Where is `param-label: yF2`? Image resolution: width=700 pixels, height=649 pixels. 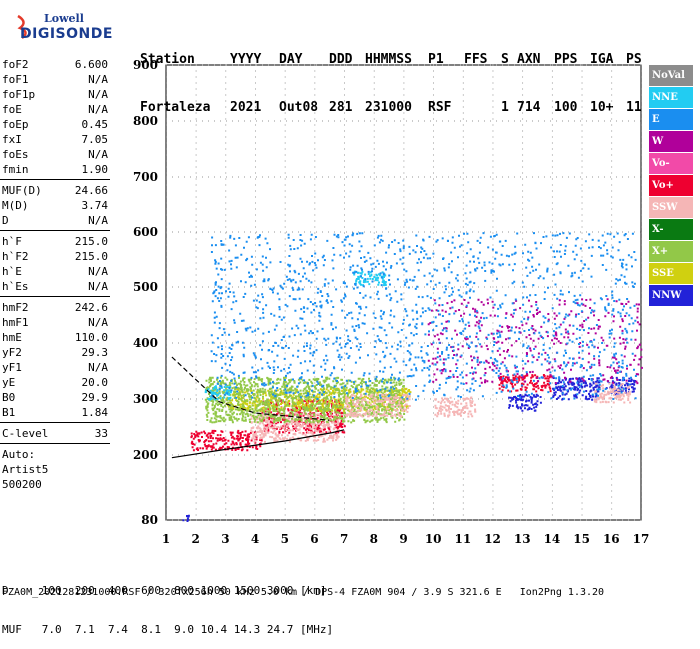
param-label: yF2 is located at coordinates (12, 352).